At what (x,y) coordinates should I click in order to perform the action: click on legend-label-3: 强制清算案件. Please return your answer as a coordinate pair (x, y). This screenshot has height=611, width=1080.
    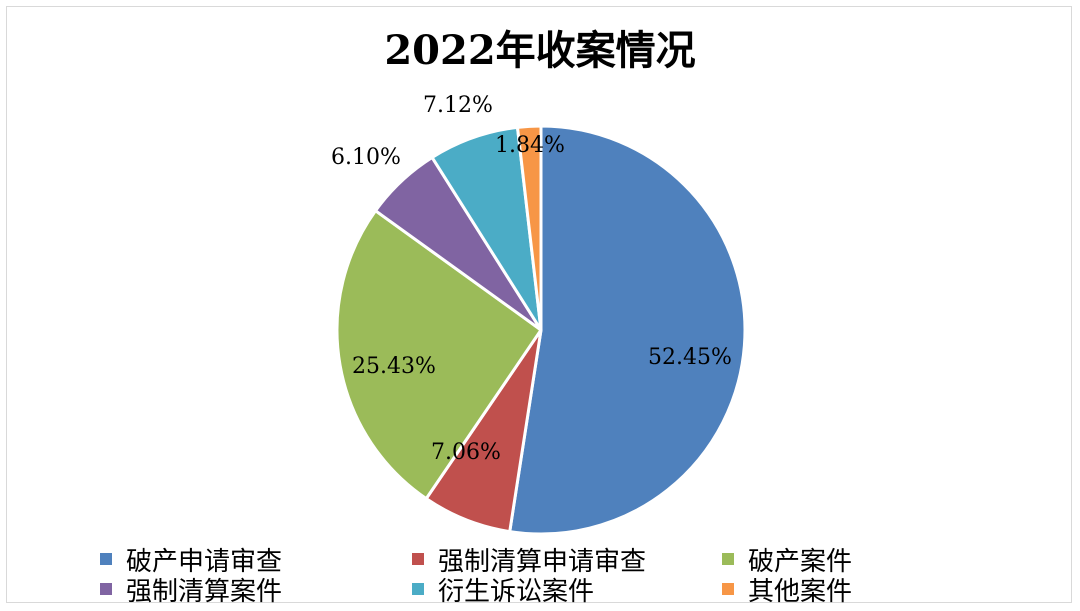
    Looking at the image, I should click on (204, 591).